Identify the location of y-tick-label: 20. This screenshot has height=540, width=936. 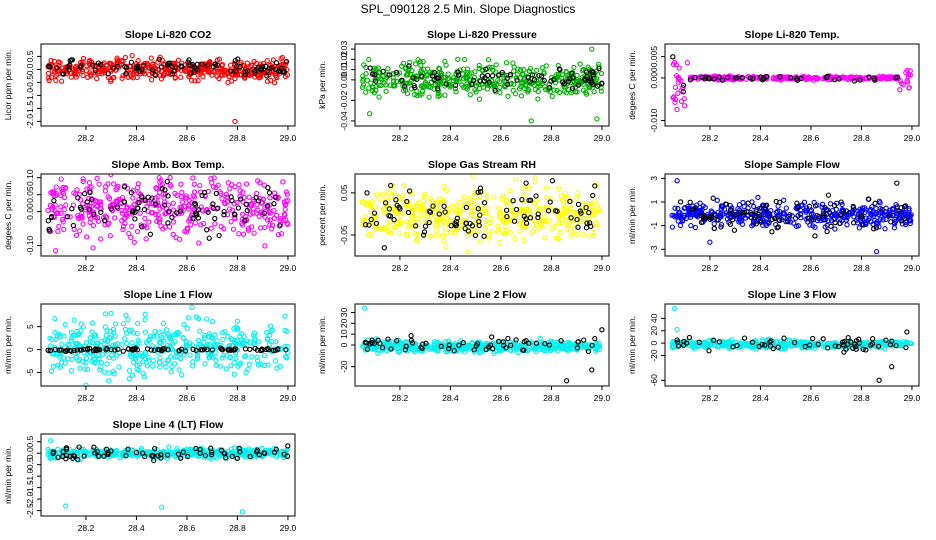
(344, 323).